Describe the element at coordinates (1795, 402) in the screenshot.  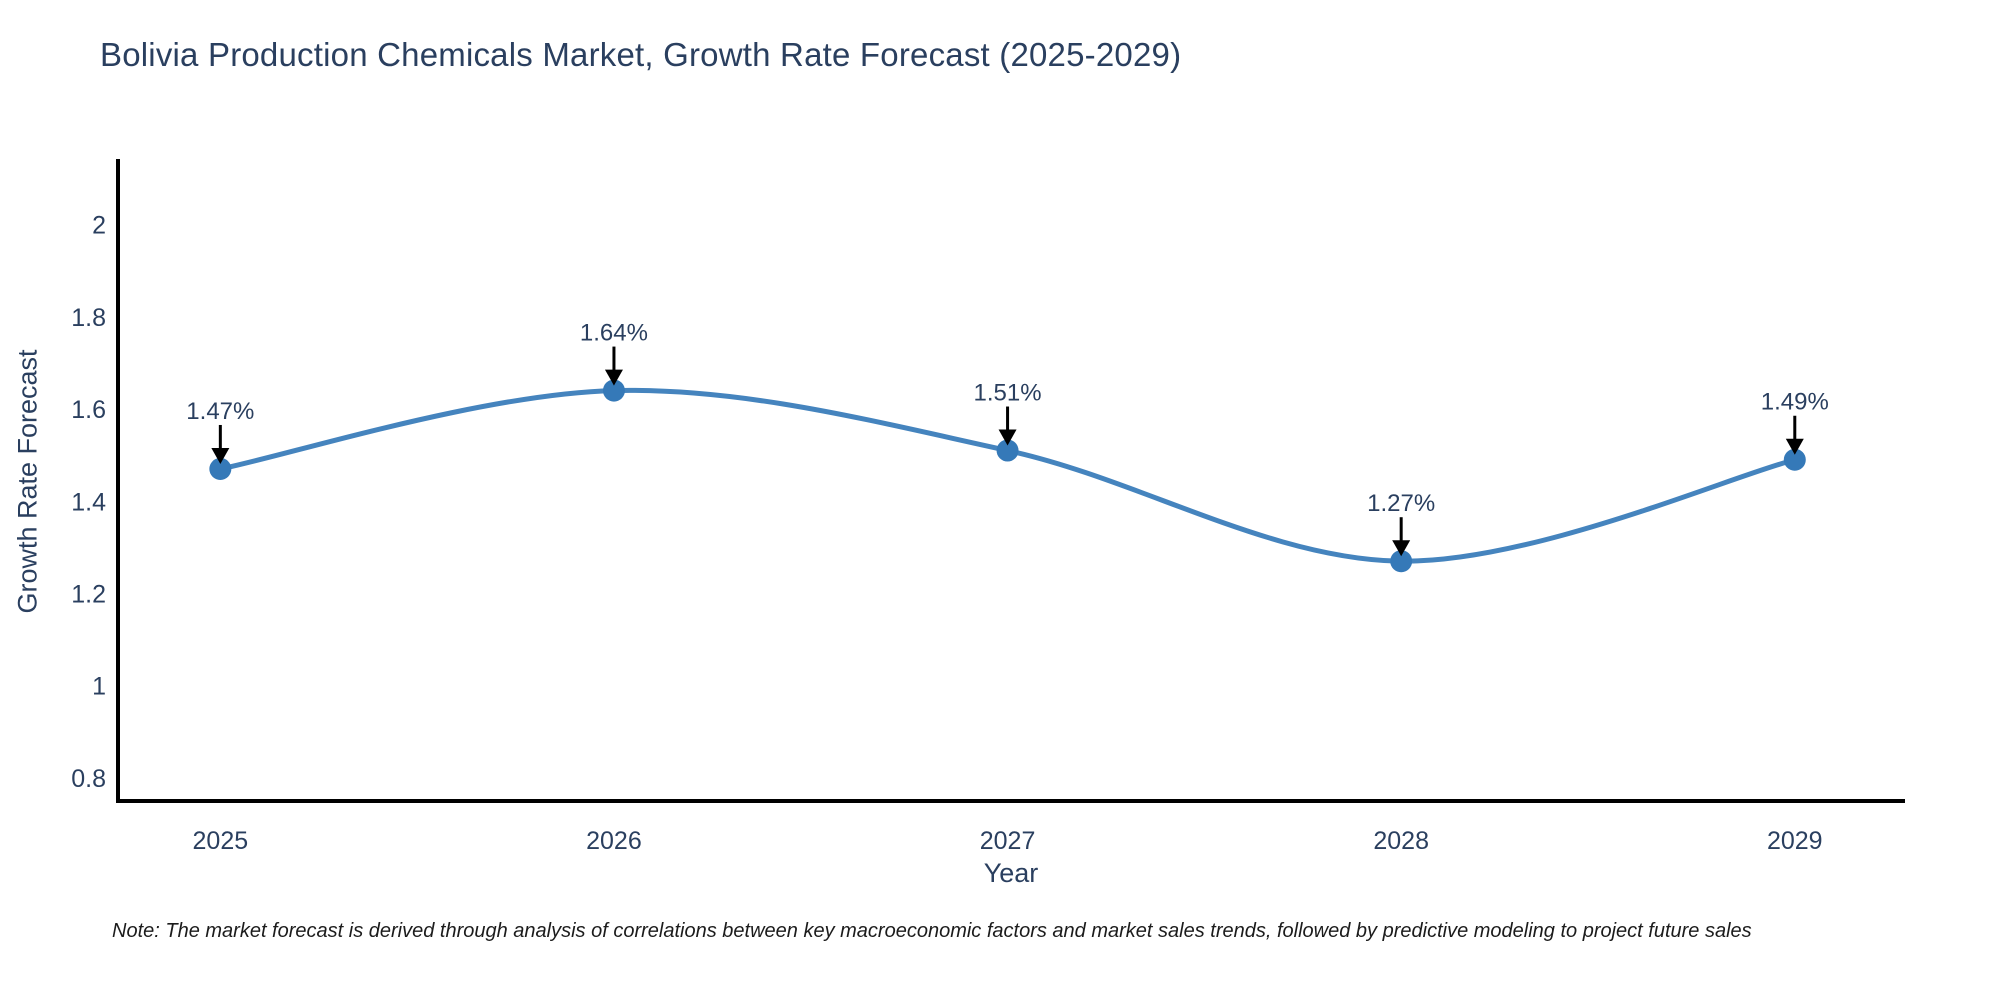
I see `point-value-label: 1.49%` at that location.